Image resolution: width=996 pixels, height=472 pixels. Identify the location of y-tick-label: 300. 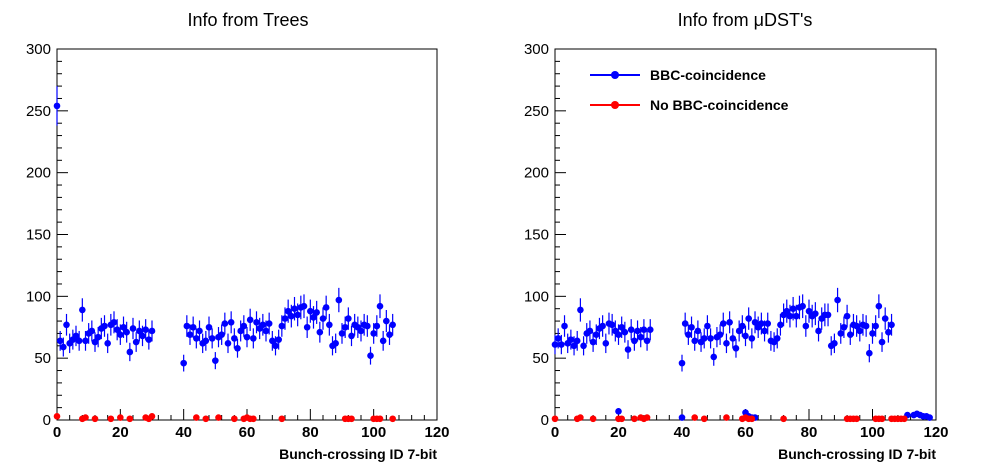
(536, 49).